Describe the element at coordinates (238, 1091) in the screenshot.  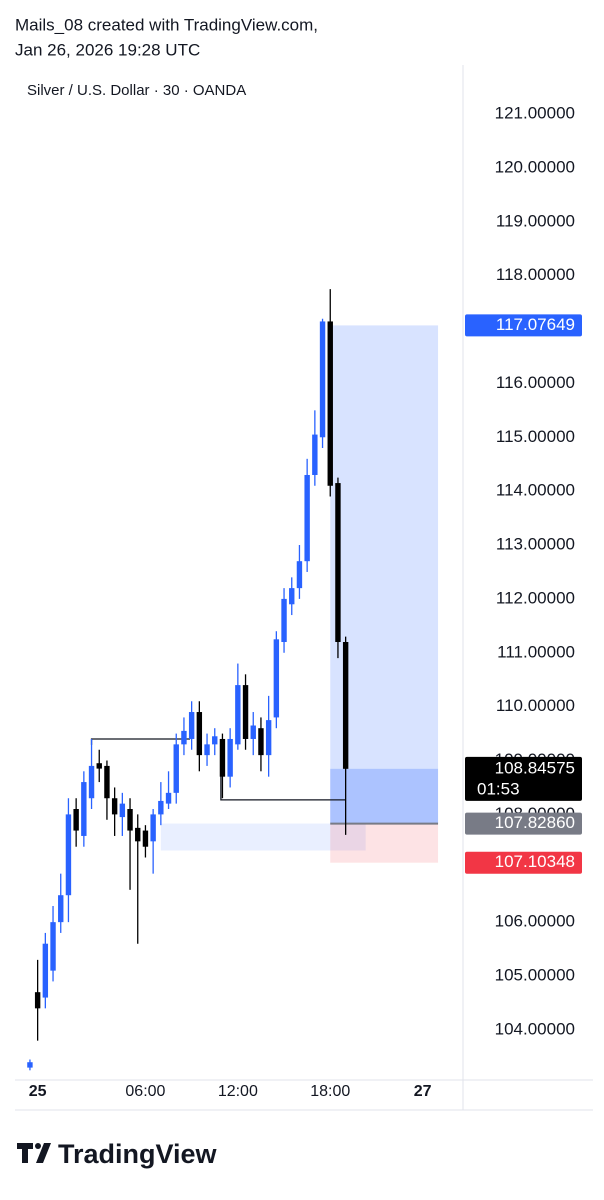
I see `x-tick-label: 12:00` at that location.